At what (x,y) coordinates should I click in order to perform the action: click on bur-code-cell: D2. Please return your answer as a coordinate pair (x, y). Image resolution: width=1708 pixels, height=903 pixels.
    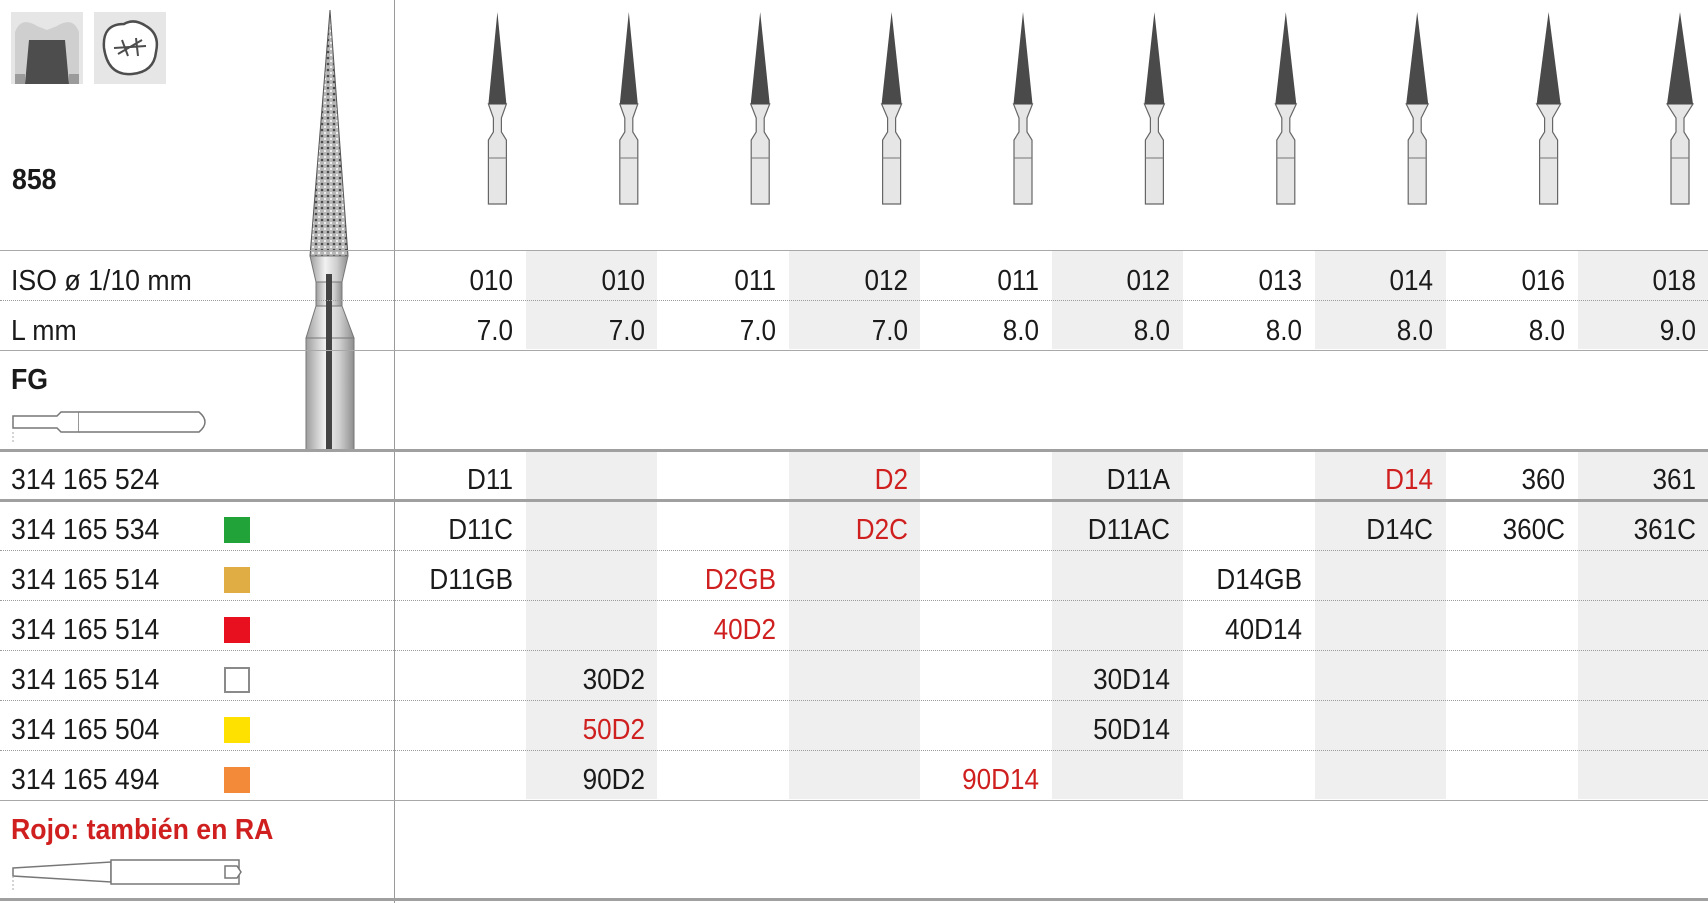
    Looking at the image, I should click on (891, 480).